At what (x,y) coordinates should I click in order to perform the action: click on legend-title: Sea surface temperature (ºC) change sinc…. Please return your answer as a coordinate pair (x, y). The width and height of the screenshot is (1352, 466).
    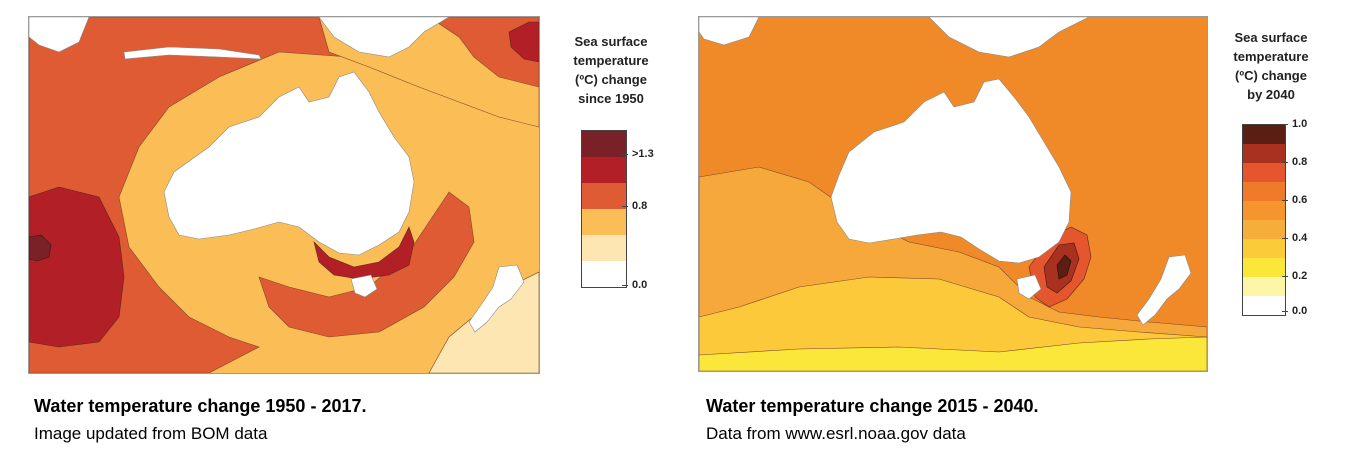
    Looking at the image, I should click on (611, 70).